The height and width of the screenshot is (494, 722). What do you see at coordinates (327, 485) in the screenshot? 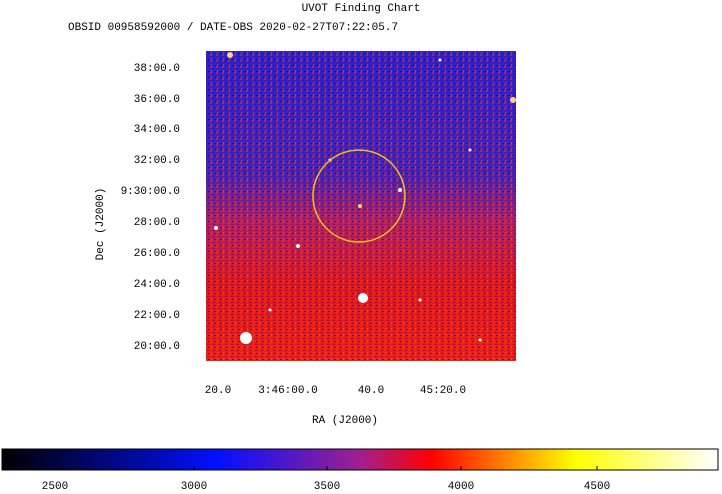
I see `colorbar-tick-label: 3500` at bounding box center [327, 485].